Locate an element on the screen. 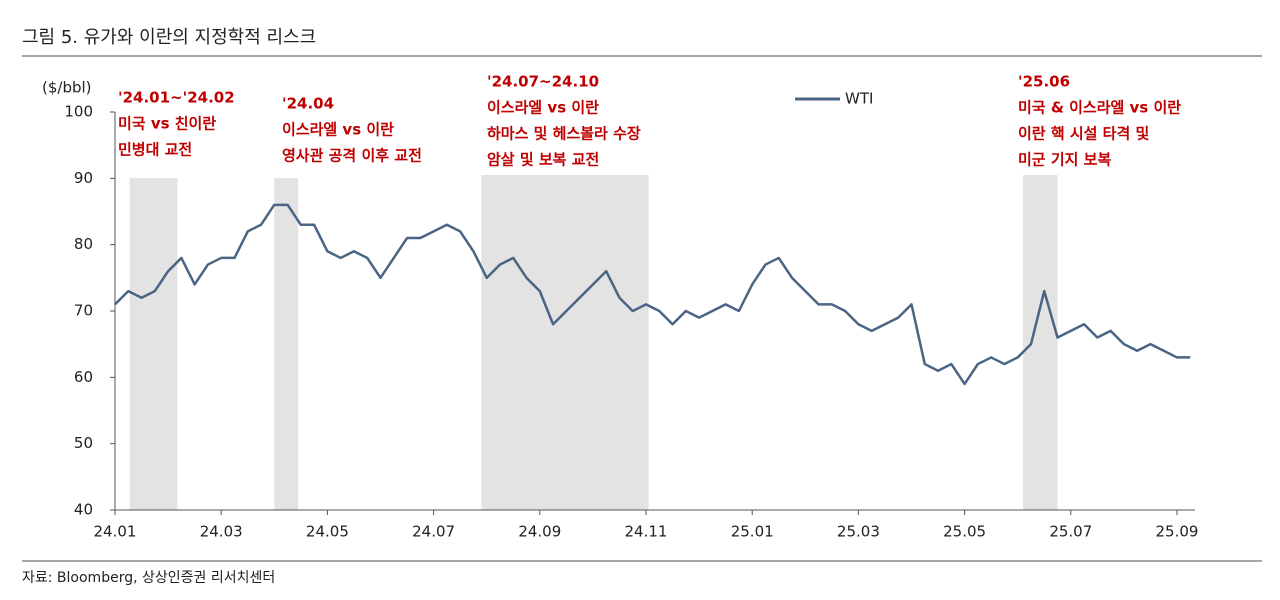  x-tick-label: 25.01 is located at coordinates (752, 532).